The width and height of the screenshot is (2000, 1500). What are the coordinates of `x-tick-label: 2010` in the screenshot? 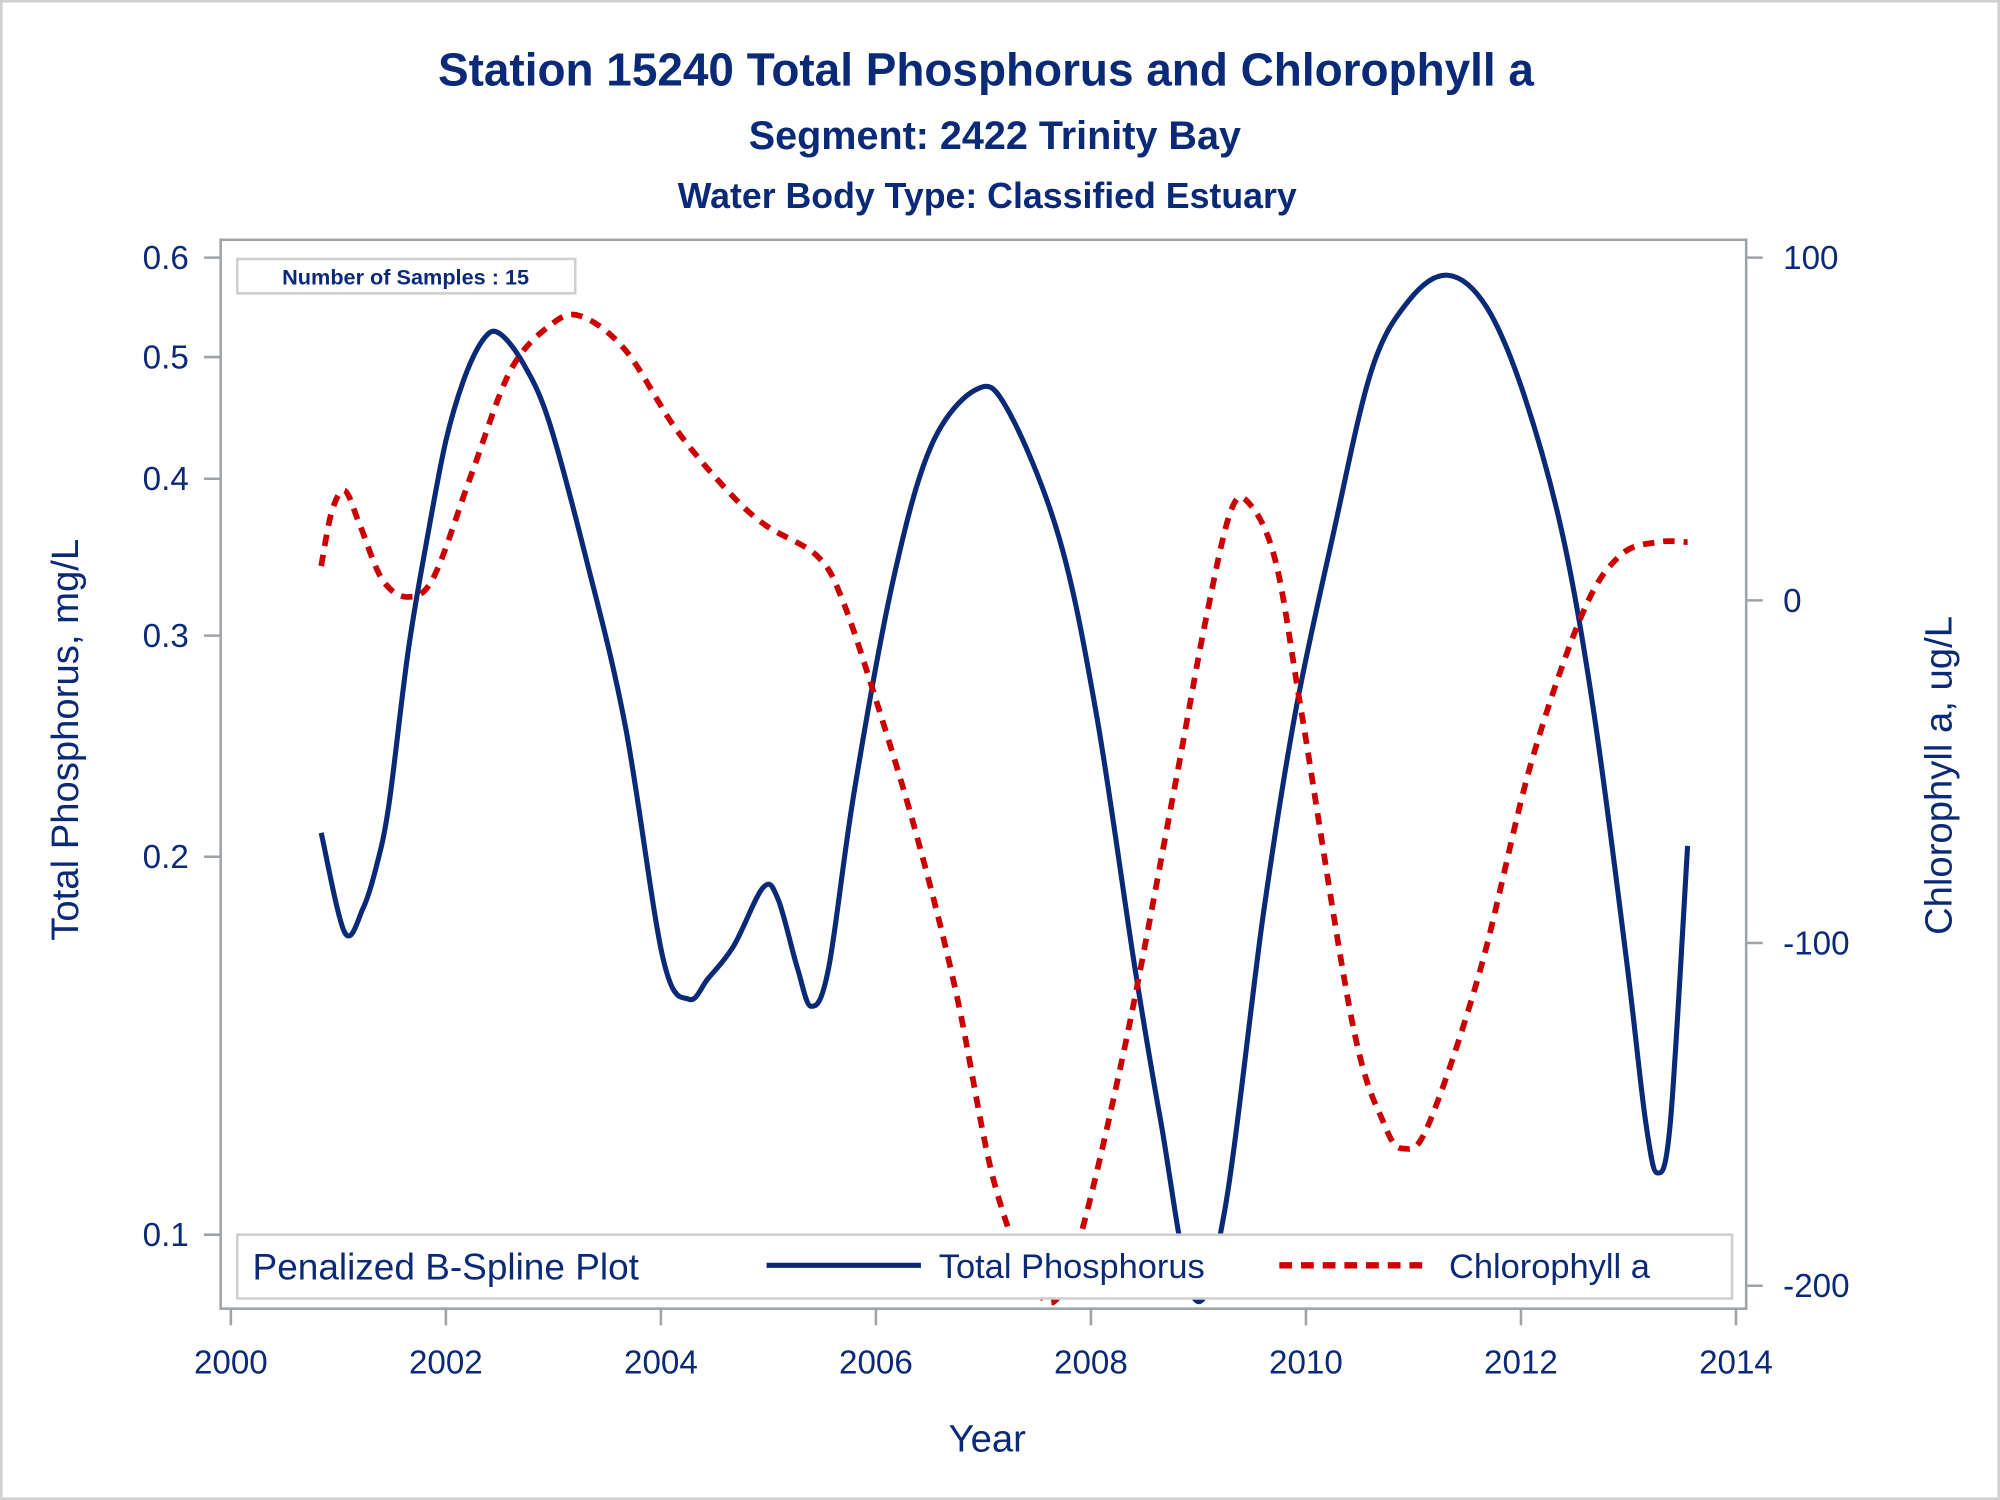 It's located at (1306, 1363).